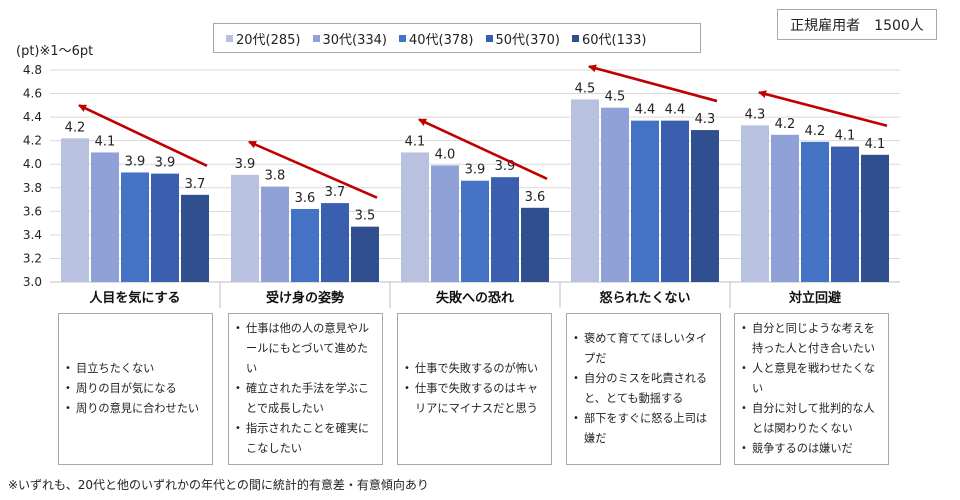 The image size is (960, 500). Describe the element at coordinates (275, 176) in the screenshot. I see `bar-value-label: 3.8` at that location.